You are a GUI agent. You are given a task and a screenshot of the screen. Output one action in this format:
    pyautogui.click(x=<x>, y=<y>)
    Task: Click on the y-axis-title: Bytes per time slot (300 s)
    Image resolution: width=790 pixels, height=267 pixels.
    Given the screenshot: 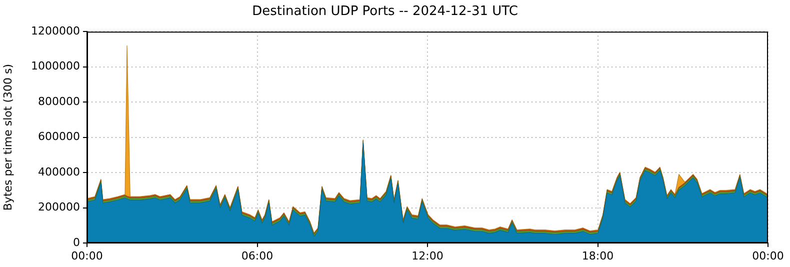 What is the action you would take?
    pyautogui.click(x=7, y=137)
    